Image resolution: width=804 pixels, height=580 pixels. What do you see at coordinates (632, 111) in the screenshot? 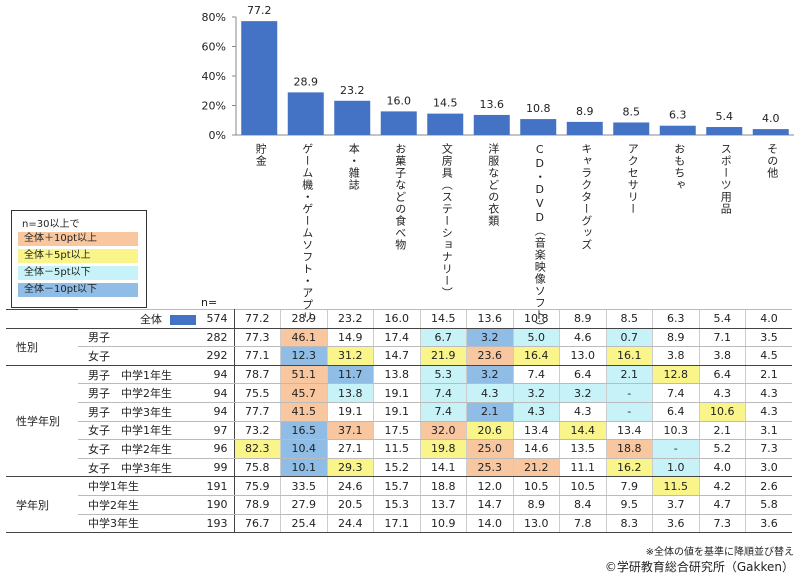
I see `bar-value-label: 8.5` at bounding box center [632, 111].